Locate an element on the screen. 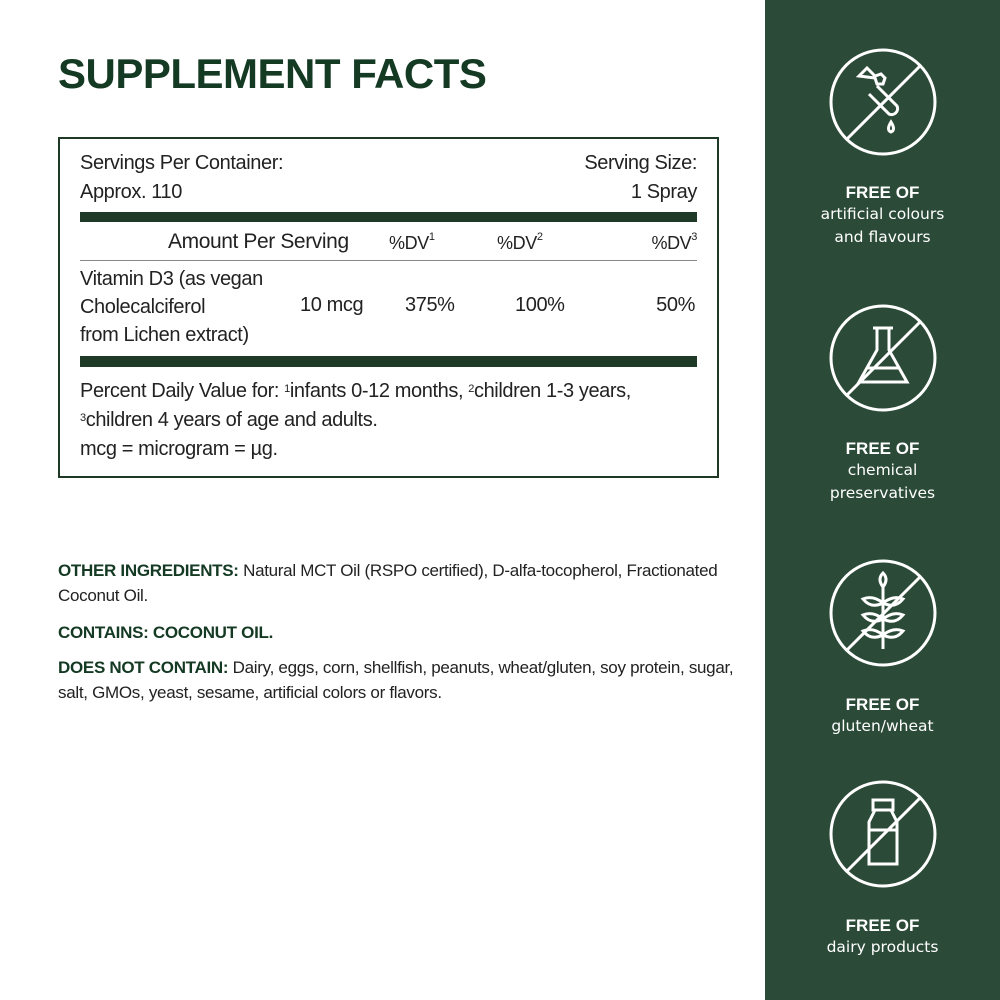 The image size is (1000, 1000). col-dv3: %DV3 is located at coordinates (674, 242).